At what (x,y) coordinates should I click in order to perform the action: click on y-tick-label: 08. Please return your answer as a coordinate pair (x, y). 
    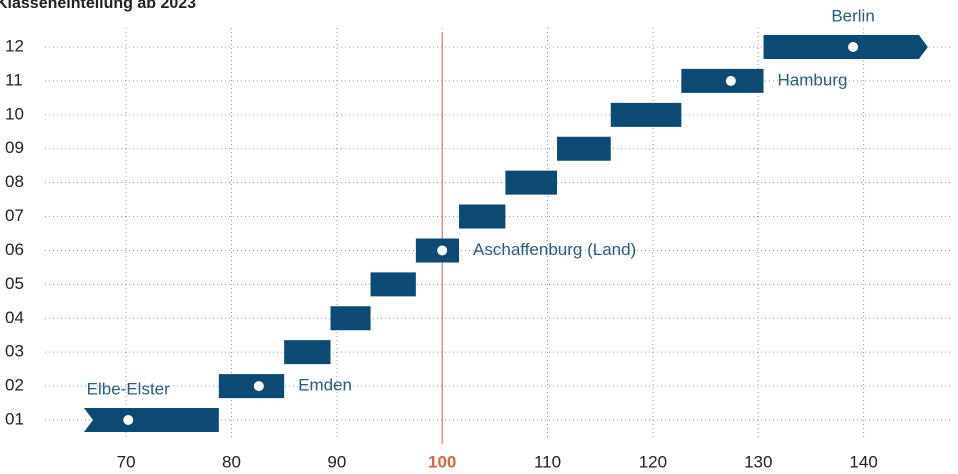
    Looking at the image, I should click on (14, 181).